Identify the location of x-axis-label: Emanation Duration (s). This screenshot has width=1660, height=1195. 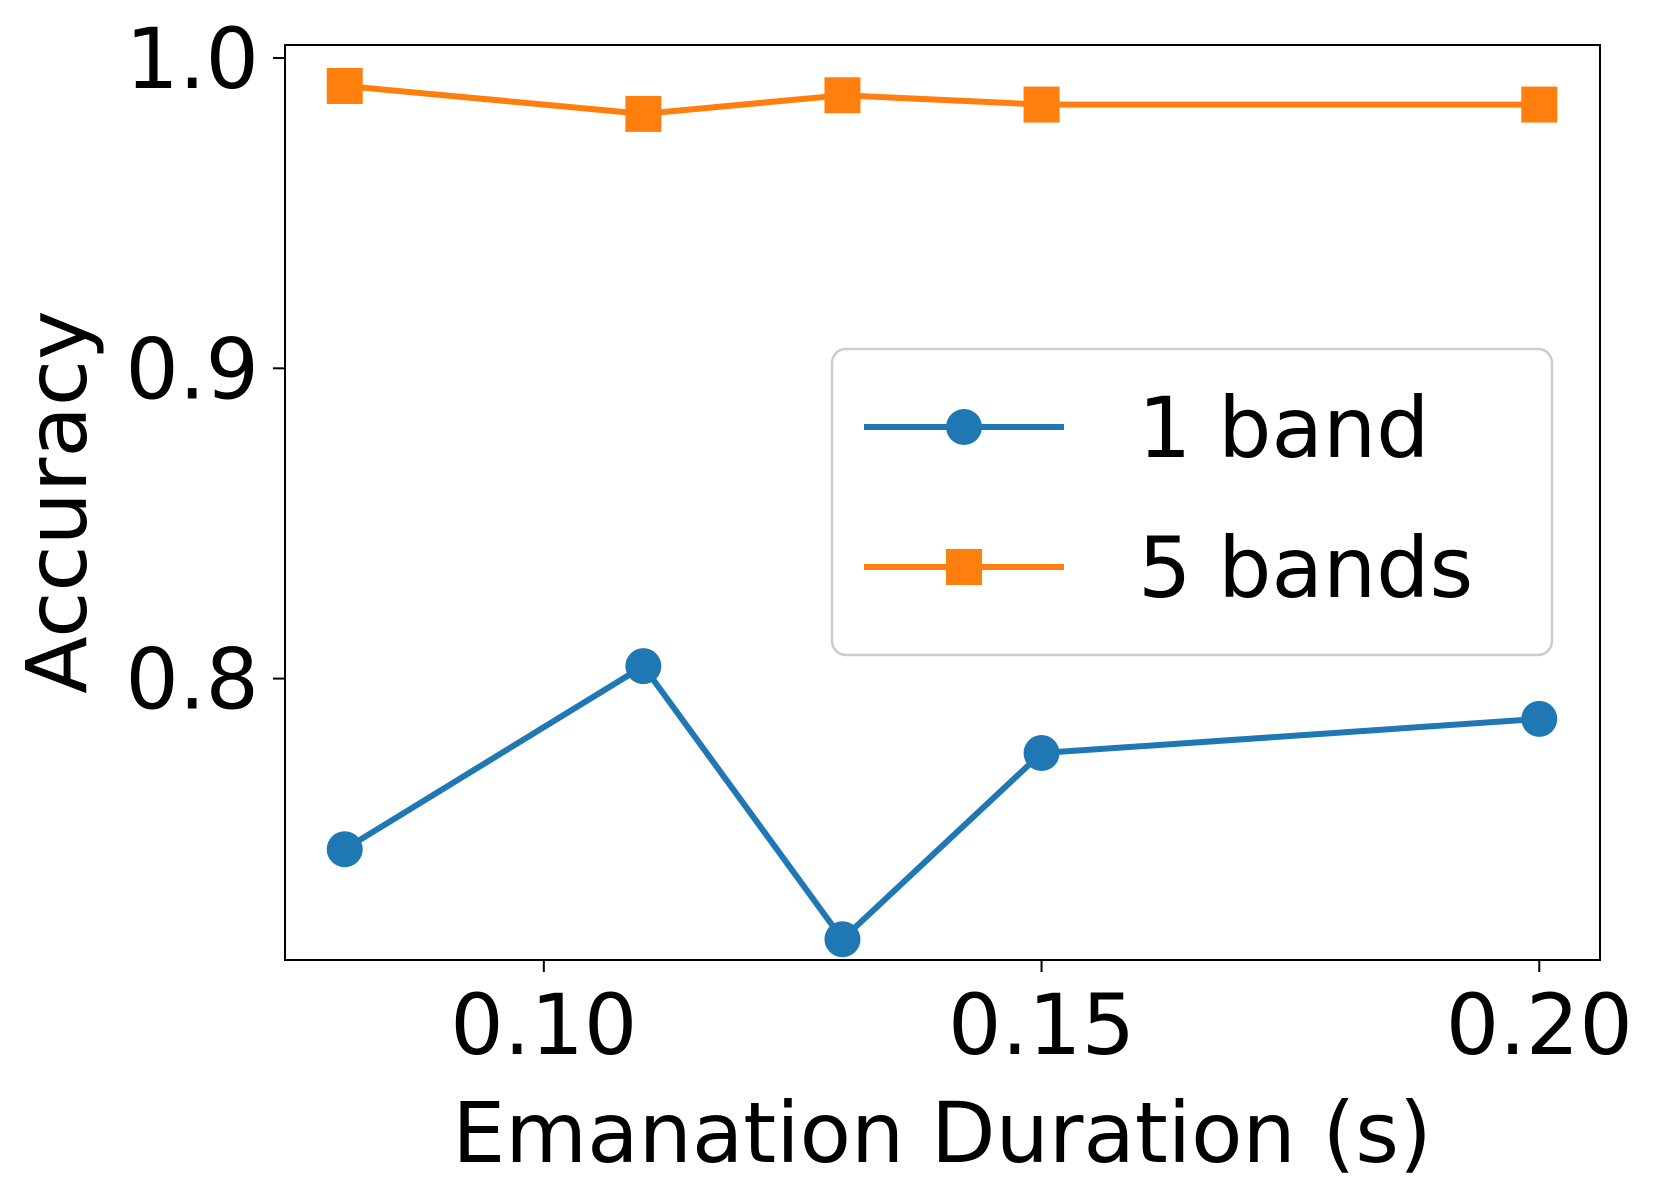
(942, 1133).